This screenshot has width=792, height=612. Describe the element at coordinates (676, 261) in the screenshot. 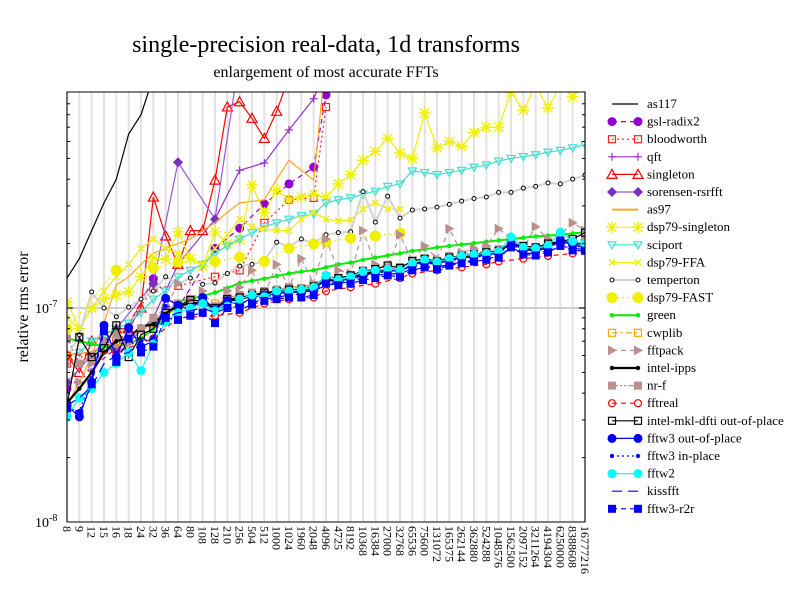

I see `legend-label: dsp79-FFA` at that location.